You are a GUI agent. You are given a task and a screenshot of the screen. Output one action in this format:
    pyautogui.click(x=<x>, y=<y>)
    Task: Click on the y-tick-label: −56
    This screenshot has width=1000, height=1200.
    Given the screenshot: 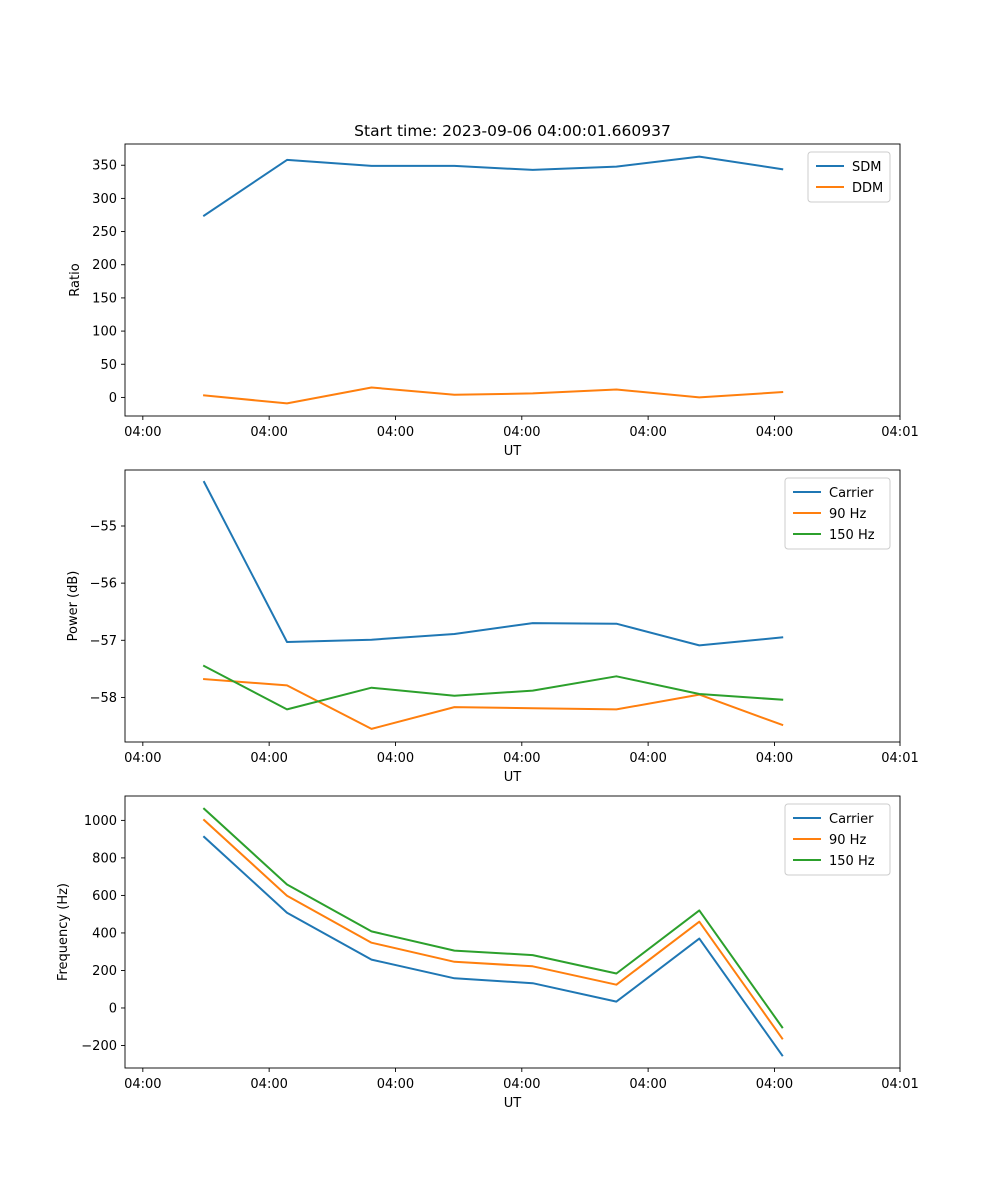 What is the action you would take?
    pyautogui.click(x=103, y=584)
    